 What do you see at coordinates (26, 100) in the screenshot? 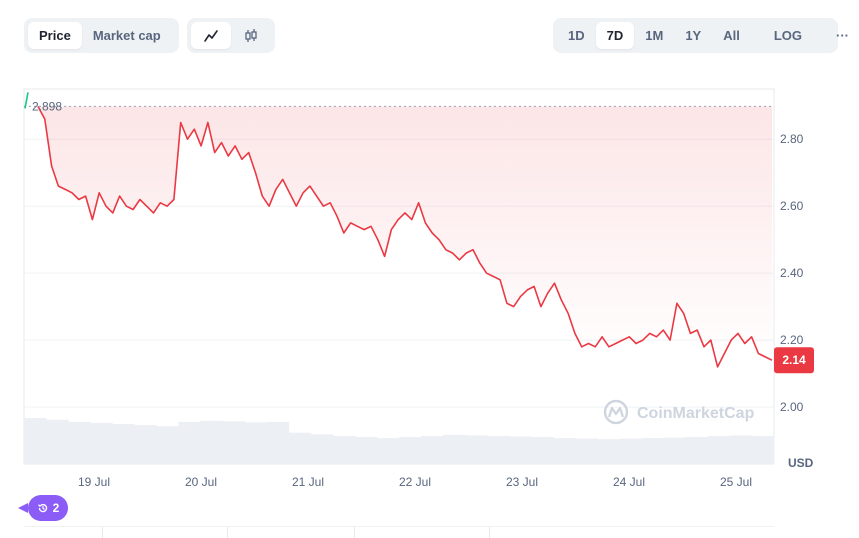
I see `gain-segment` at bounding box center [26, 100].